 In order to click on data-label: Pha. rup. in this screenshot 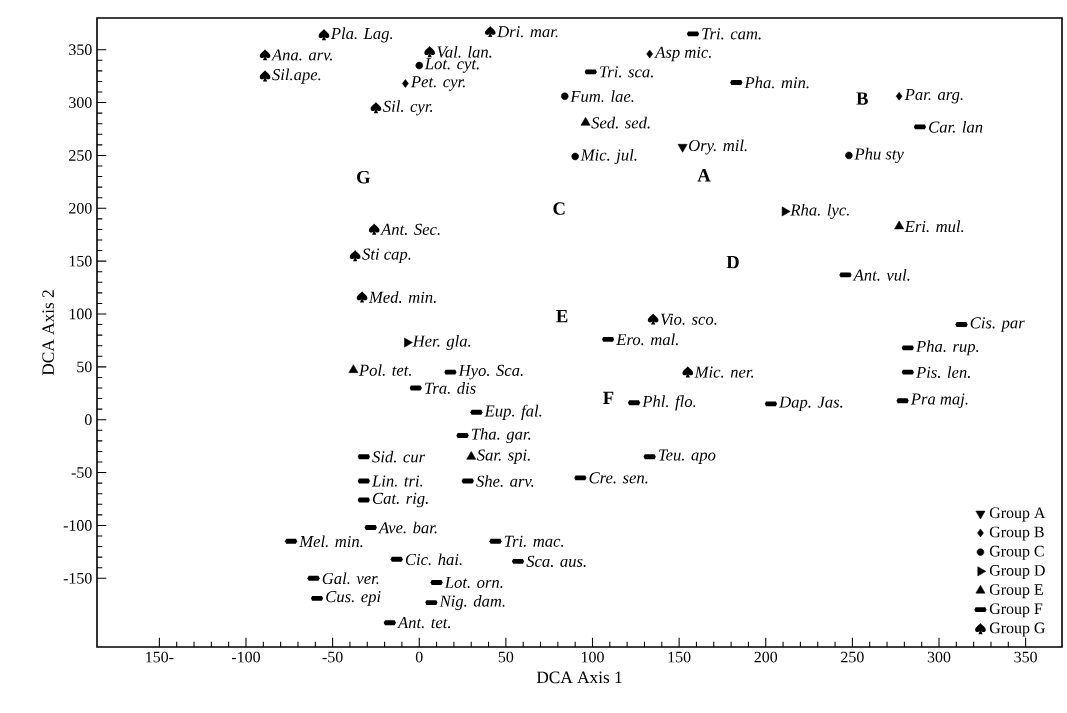, I will do `click(947, 348)`.